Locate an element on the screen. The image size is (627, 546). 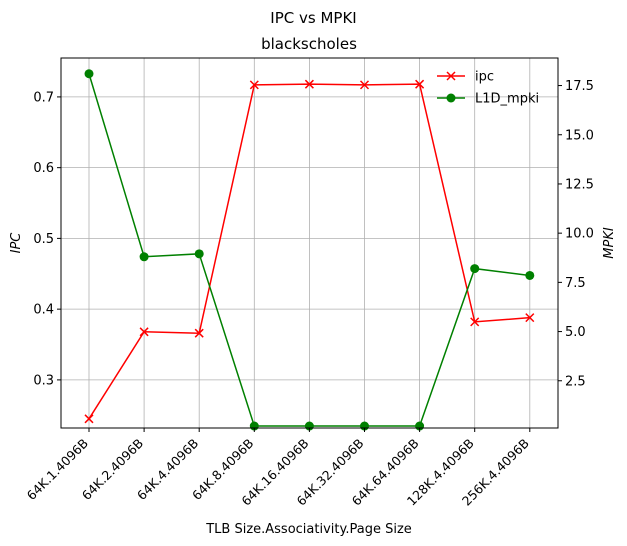
y-axis-right-label: MPKI is located at coordinates (609, 243).